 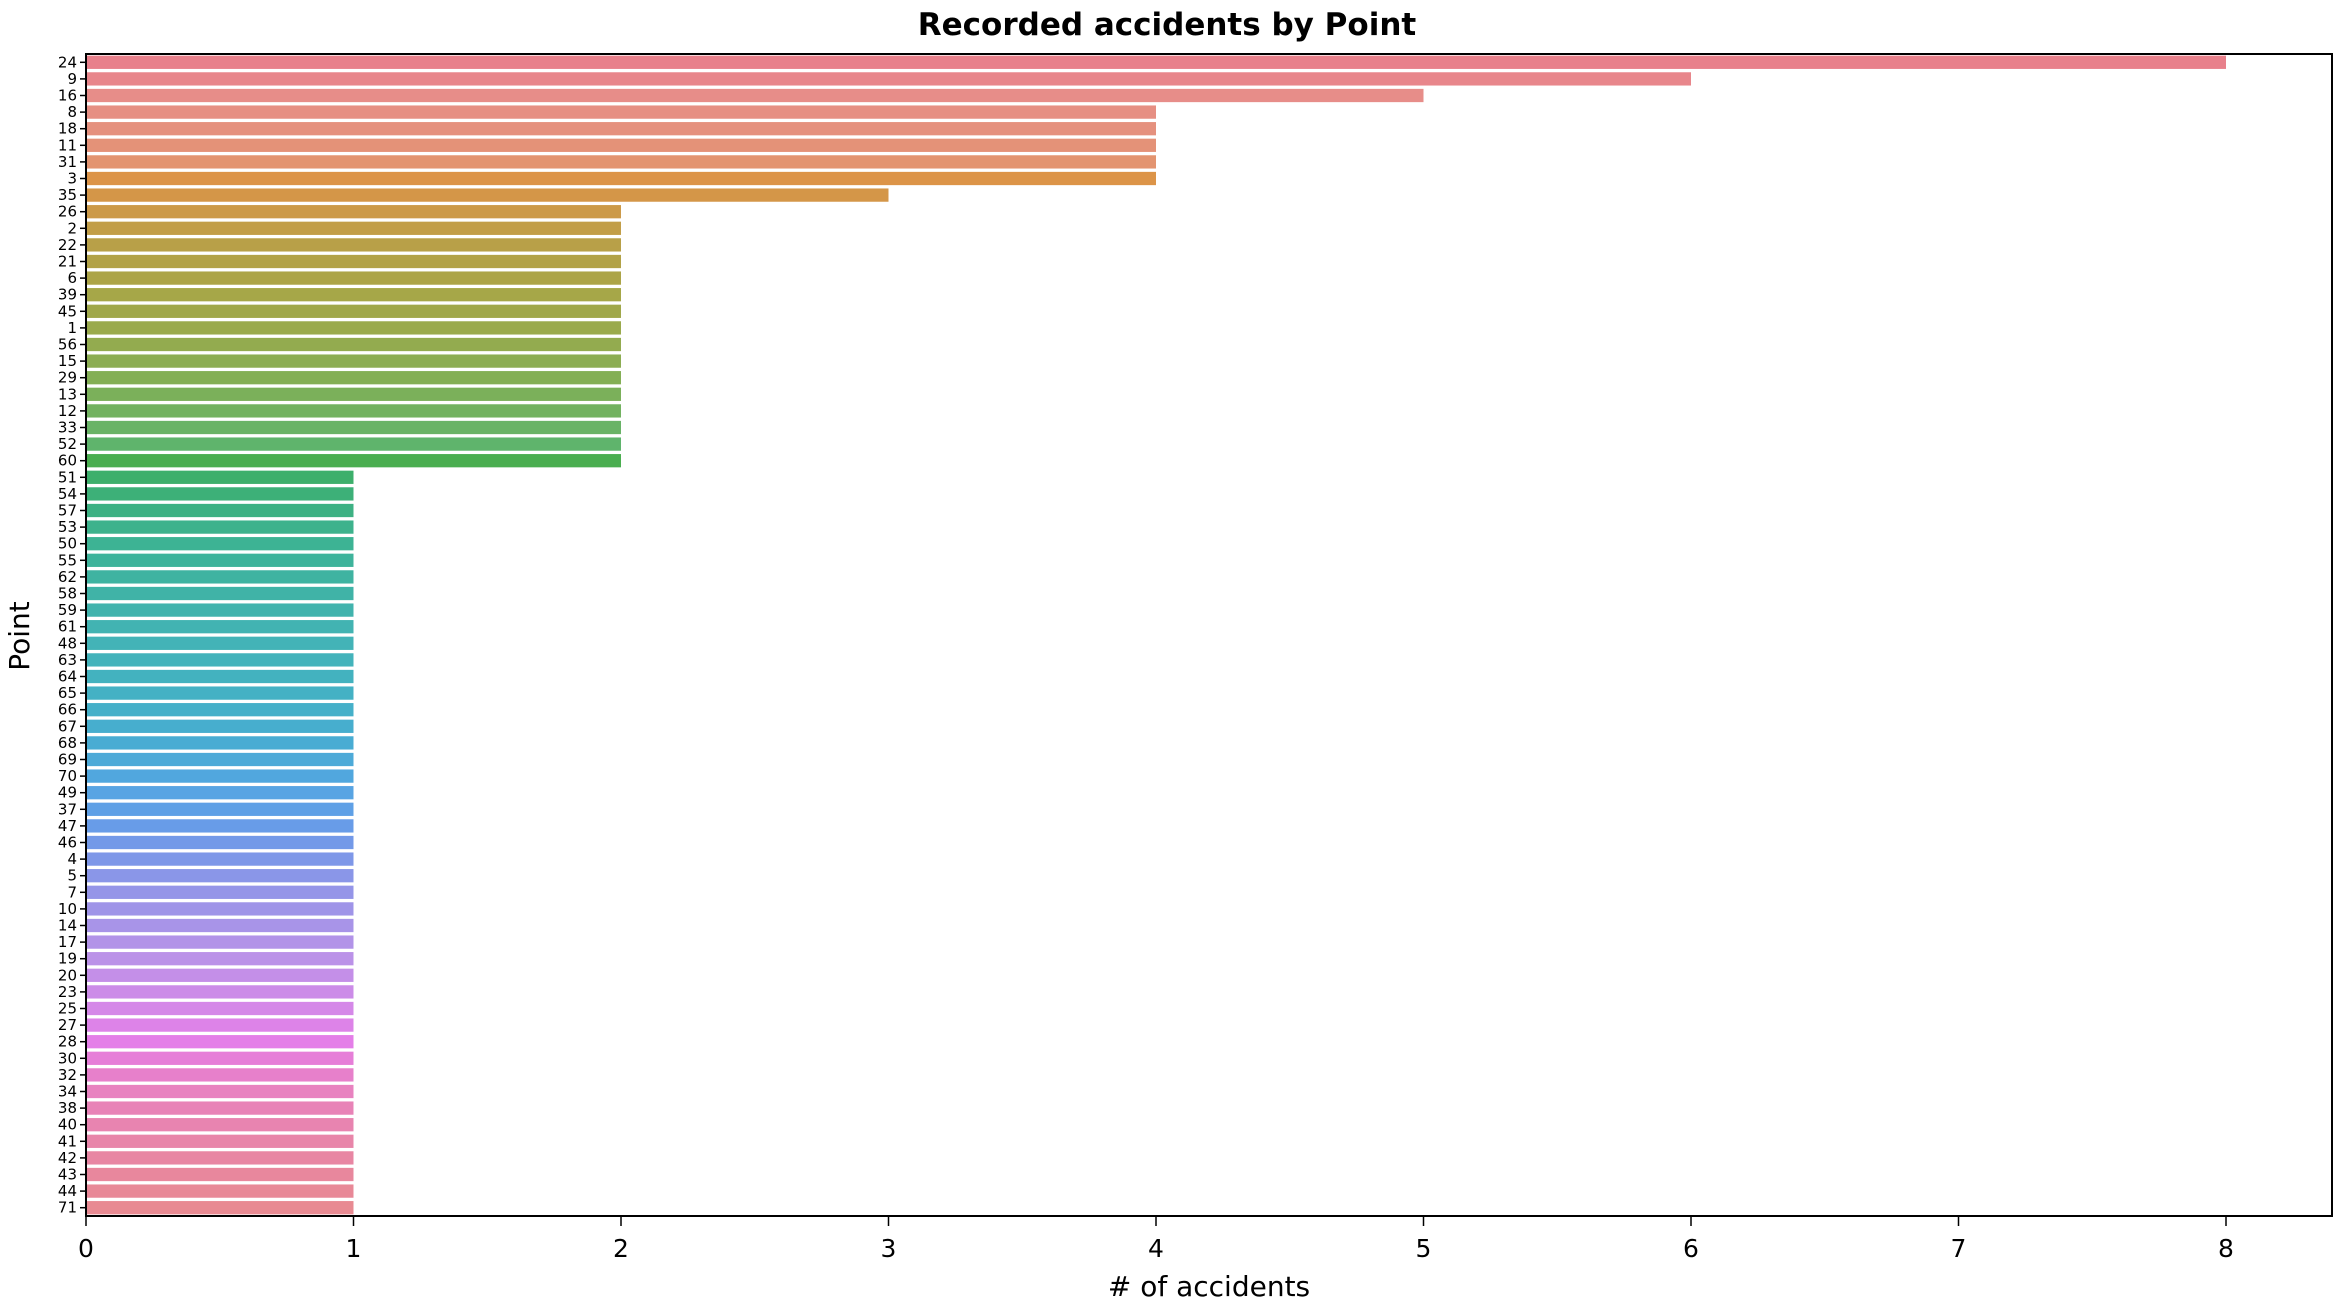 I want to click on y-tick-label: 45, so click(x=67, y=311).